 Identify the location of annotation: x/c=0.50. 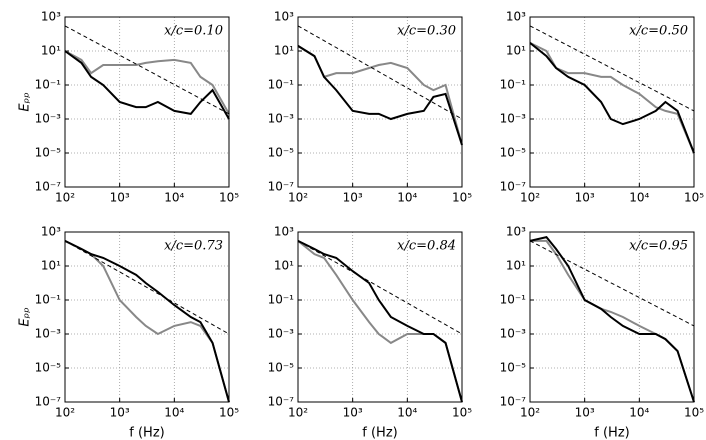
(658, 31).